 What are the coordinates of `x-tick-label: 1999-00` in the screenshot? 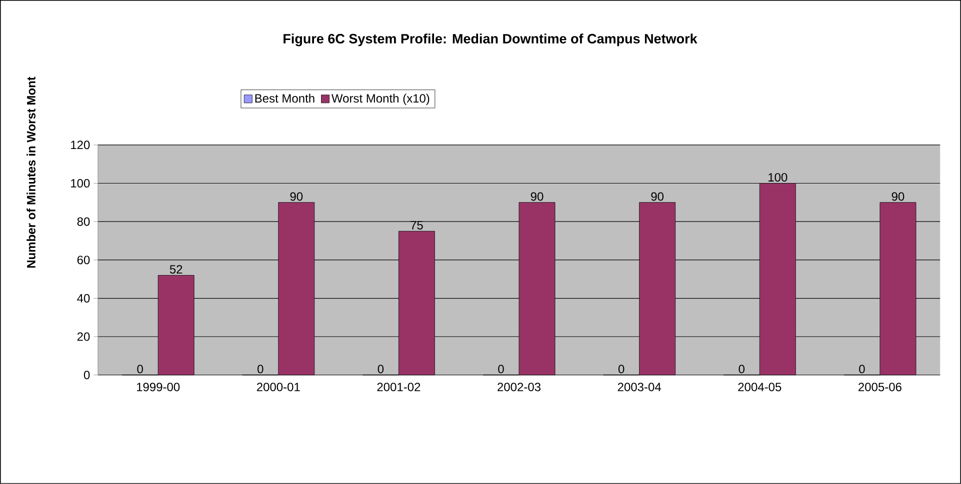 It's located at (158, 387).